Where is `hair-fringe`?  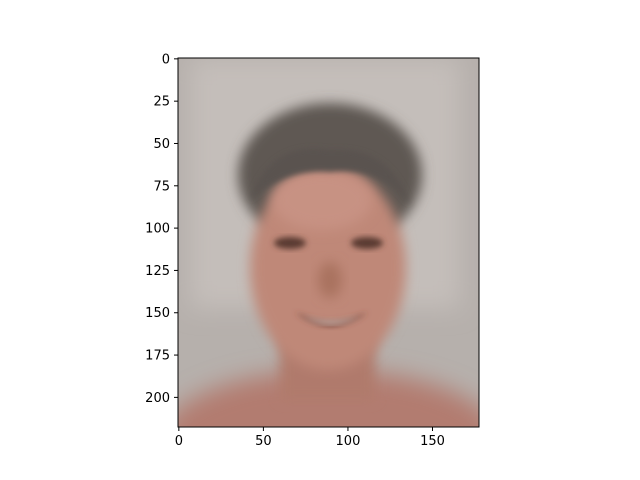
hair-fringe is located at coordinates (330, 176).